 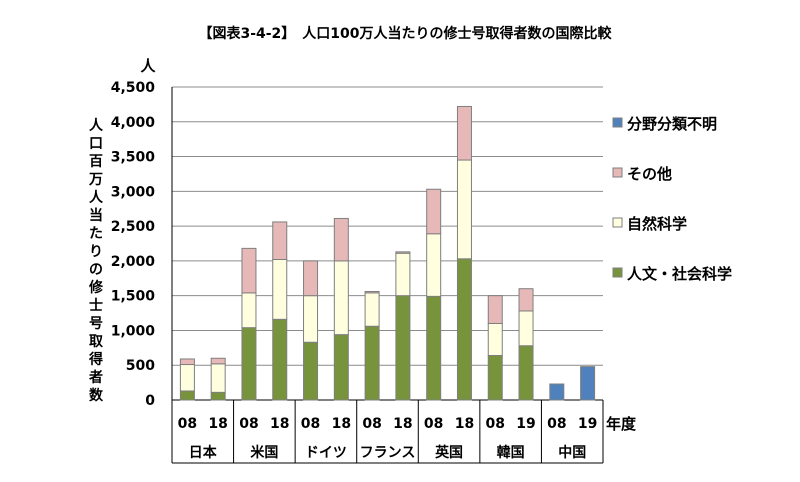 I want to click on country-label: ドイツ, so click(x=326, y=453).